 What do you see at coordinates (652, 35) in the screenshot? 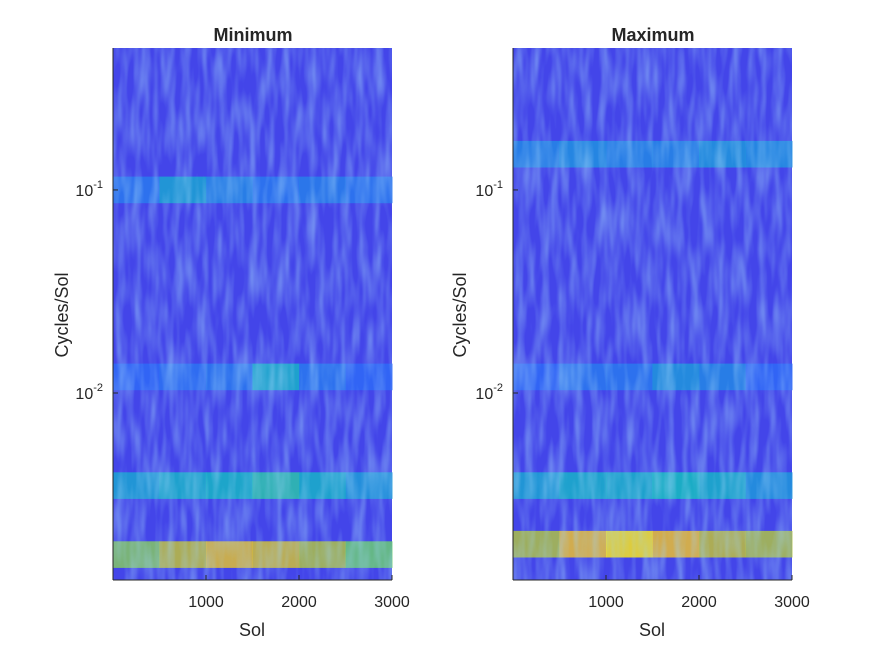
I see `panel-title: Maximum` at bounding box center [652, 35].